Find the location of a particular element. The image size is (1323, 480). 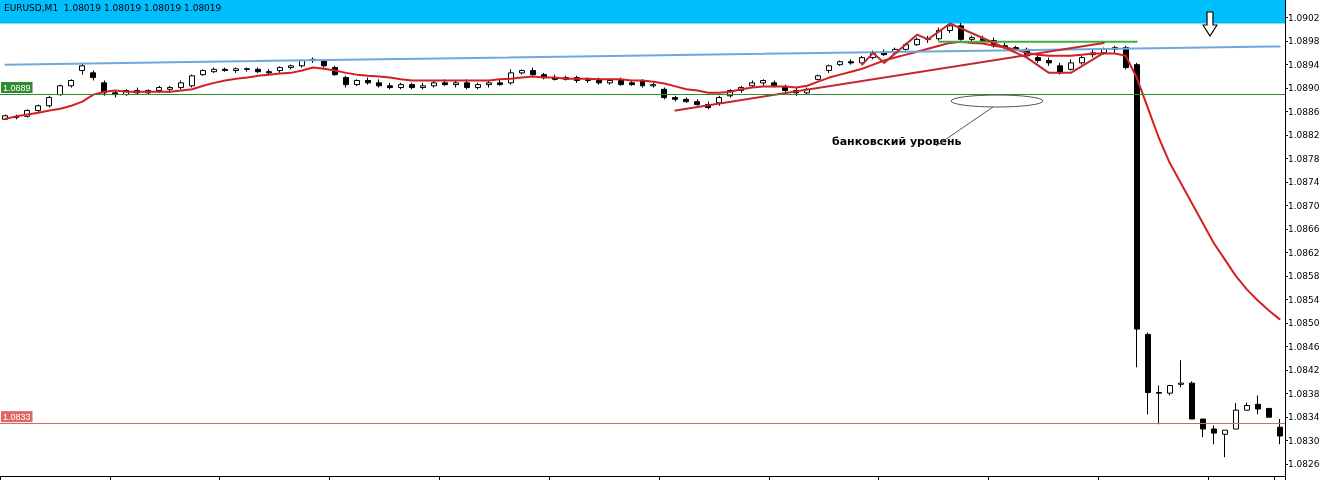

y-tick-label: 1.0826 is located at coordinates (1304, 464).